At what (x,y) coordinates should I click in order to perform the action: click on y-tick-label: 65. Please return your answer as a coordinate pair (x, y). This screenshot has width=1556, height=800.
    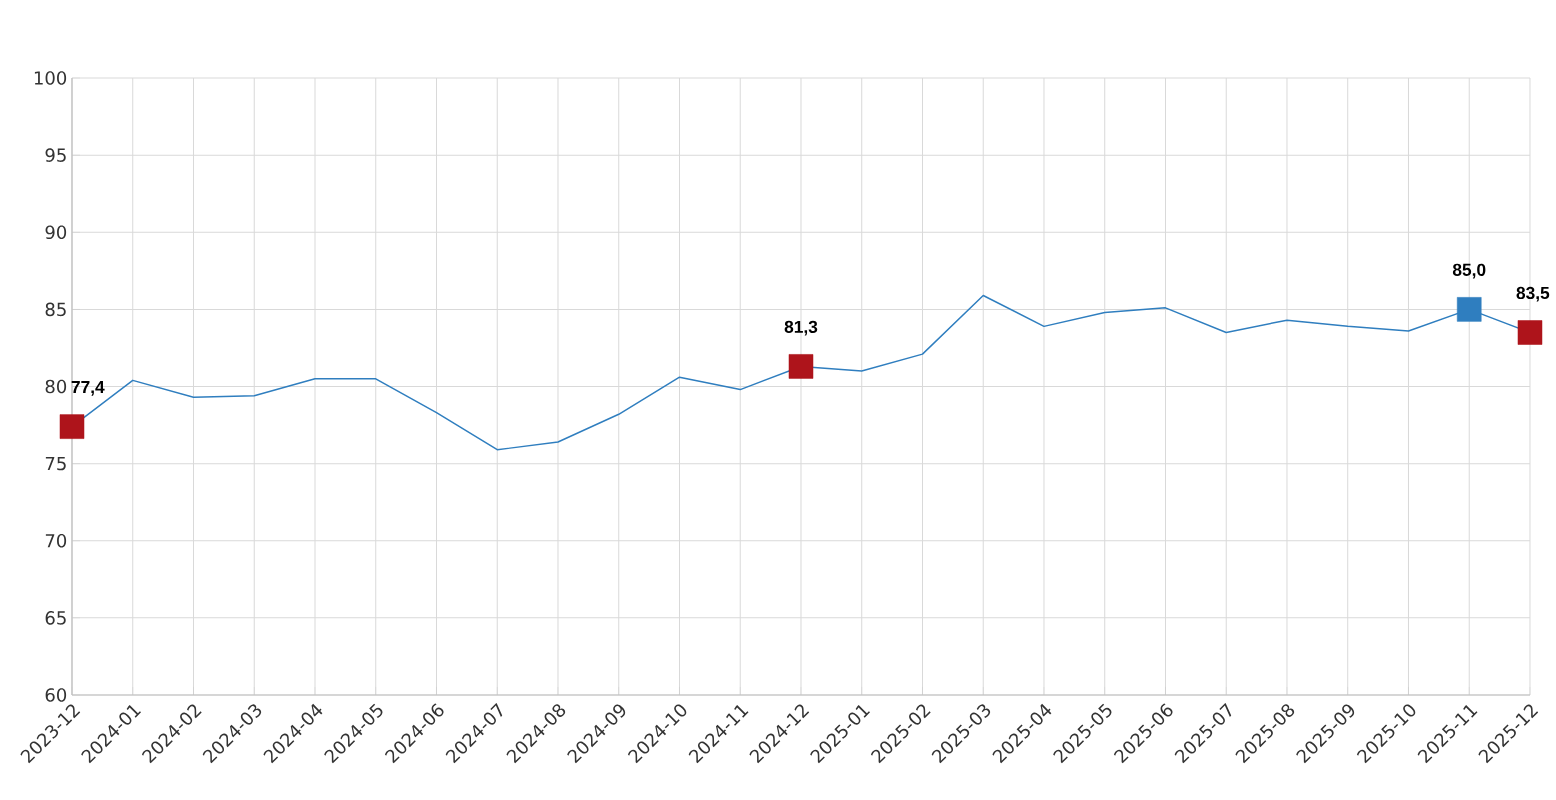
    Looking at the image, I should click on (55, 618).